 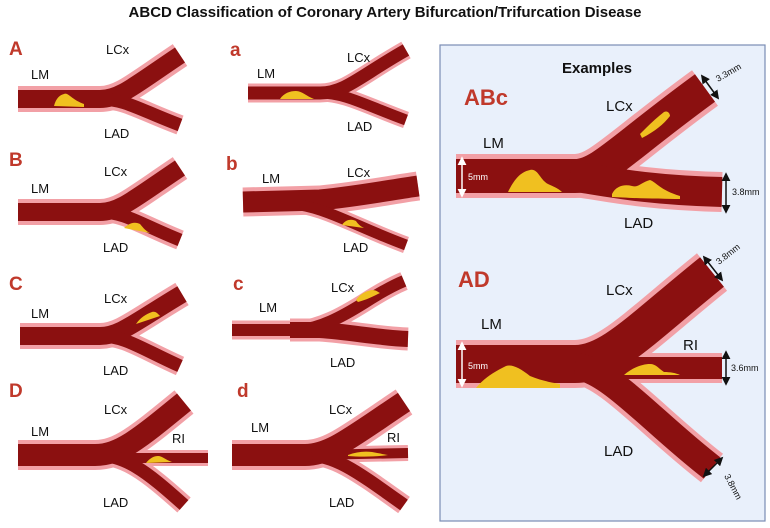 I want to click on plaque-a-lm, so click(x=297, y=95).